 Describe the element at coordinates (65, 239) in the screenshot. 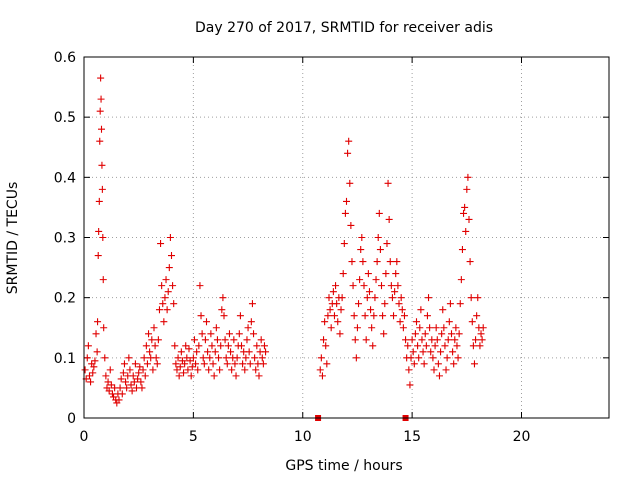

I see `y-tick-label: 0.3` at that location.